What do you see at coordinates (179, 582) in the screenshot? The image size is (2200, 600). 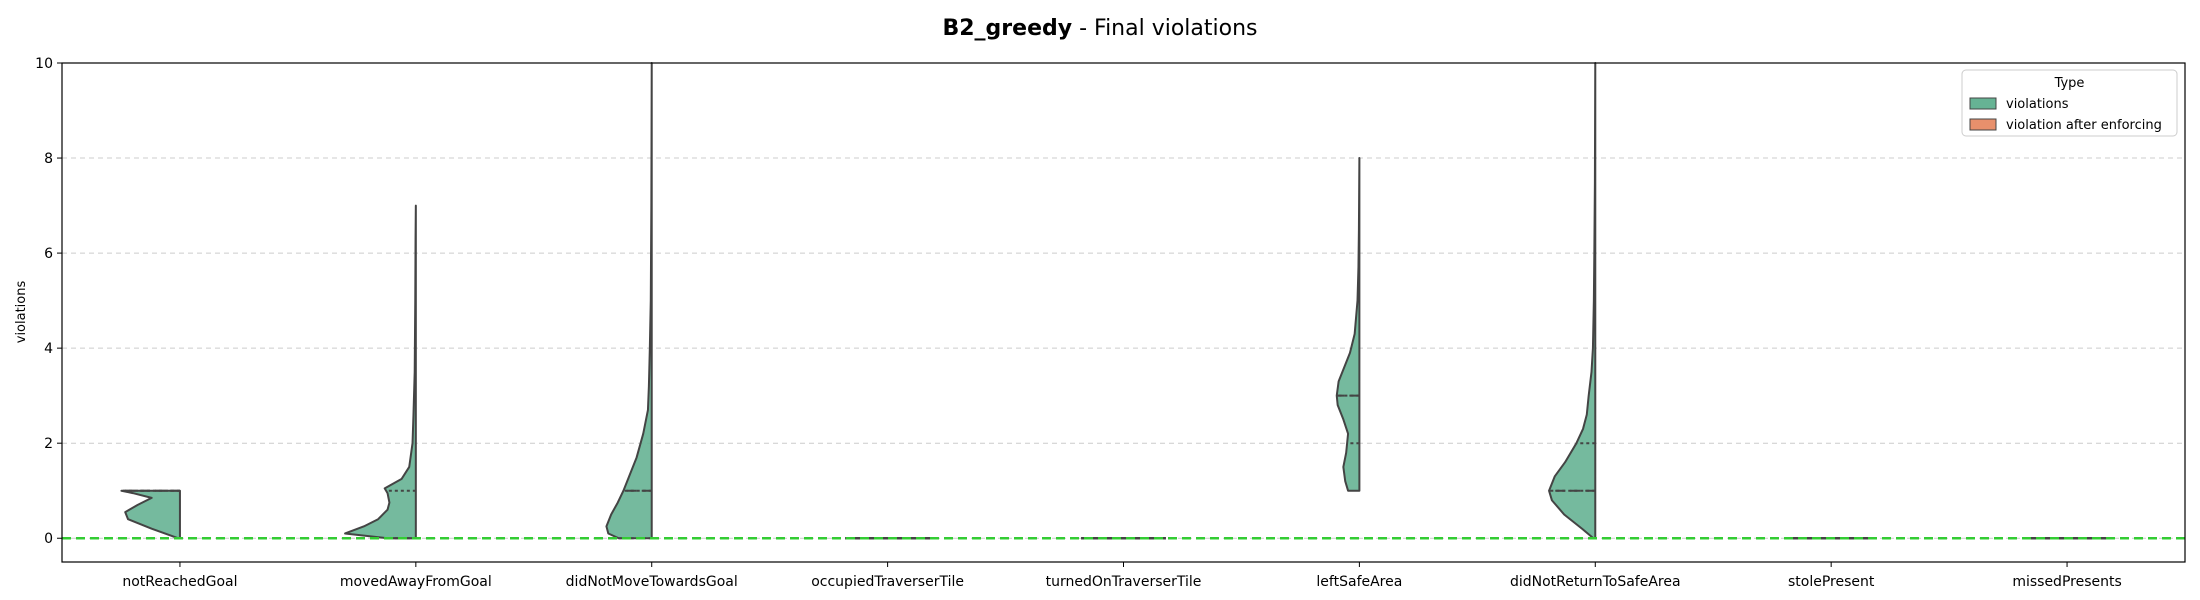 I see `x-tick-label-notReachedGoal: notReachedGoal` at bounding box center [179, 582].